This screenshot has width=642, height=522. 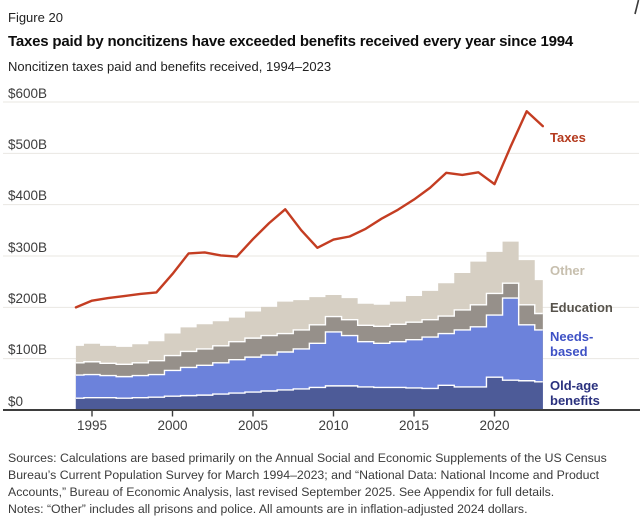 What do you see at coordinates (572, 336) in the screenshot?
I see `legend-needs-based-line1: Needs-` at bounding box center [572, 336].